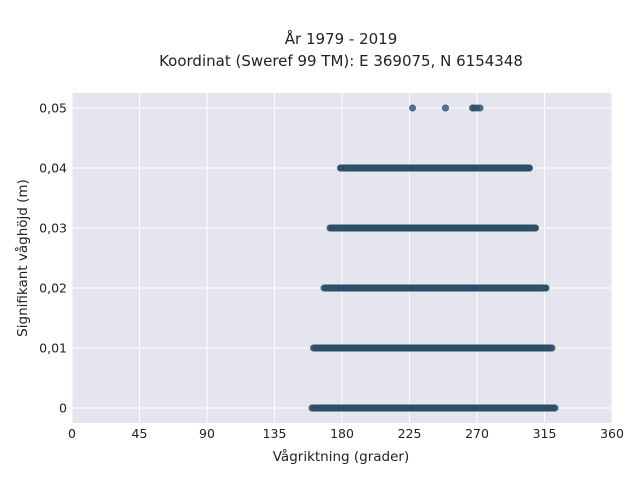  I want to click on x-axis-title: Vågriktning (grader), so click(341, 456).